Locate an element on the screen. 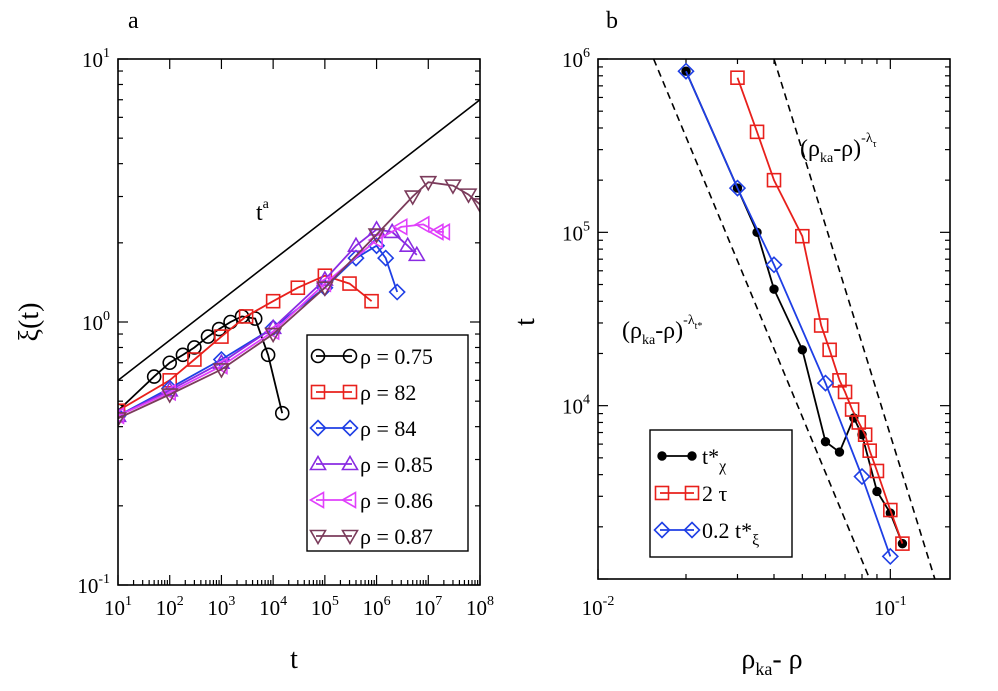  panel-a-series is located at coordinates (299, 301).